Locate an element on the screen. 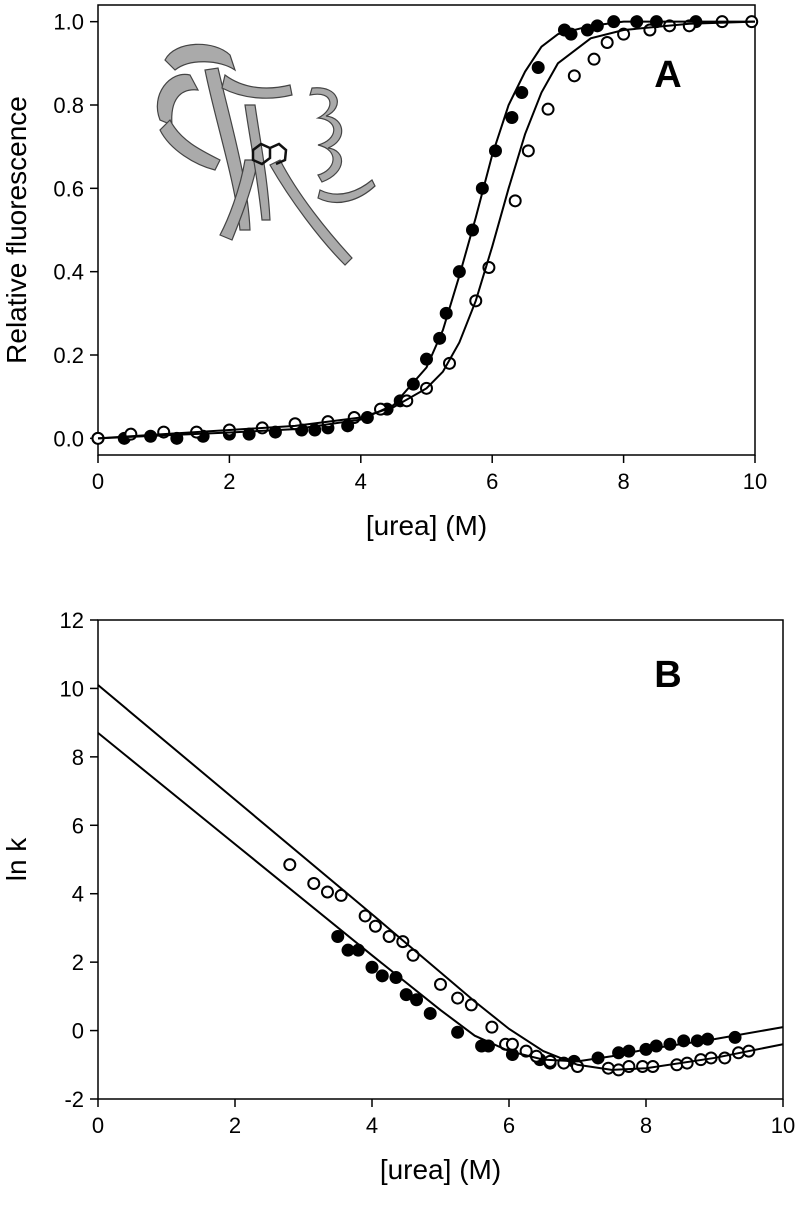 This screenshot has height=1205, width=798. y-tick-label: 0.6 is located at coordinates (68, 188).